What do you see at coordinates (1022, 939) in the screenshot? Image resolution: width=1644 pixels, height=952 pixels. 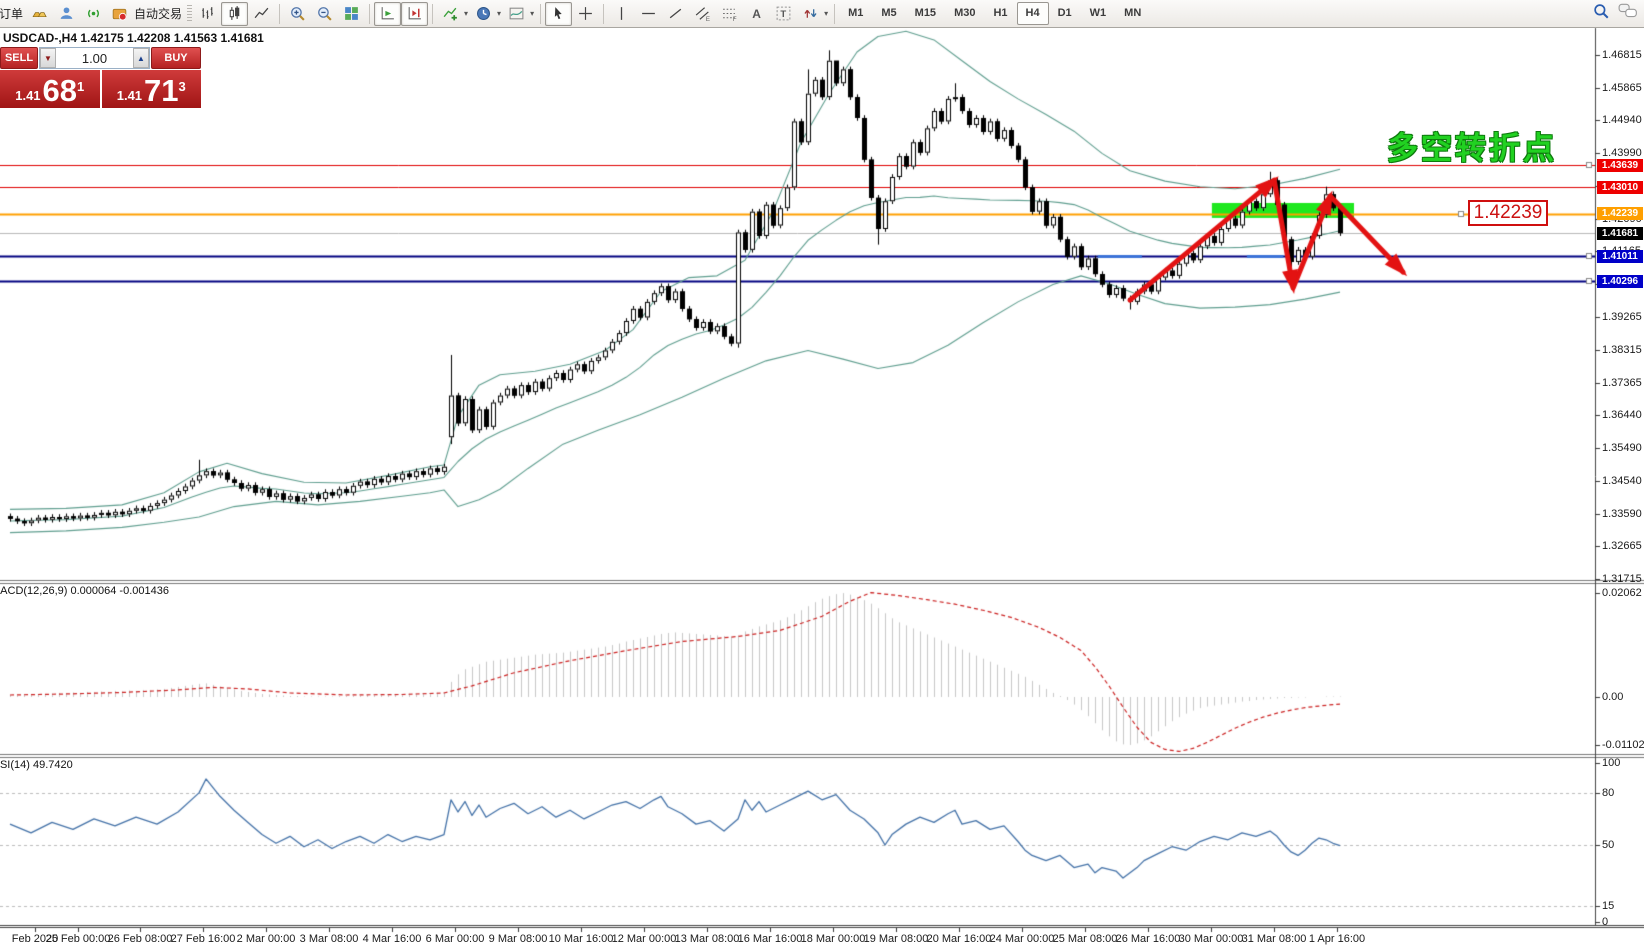 I see `date-axis-label: 24 Mar 00:00` at bounding box center [1022, 939].